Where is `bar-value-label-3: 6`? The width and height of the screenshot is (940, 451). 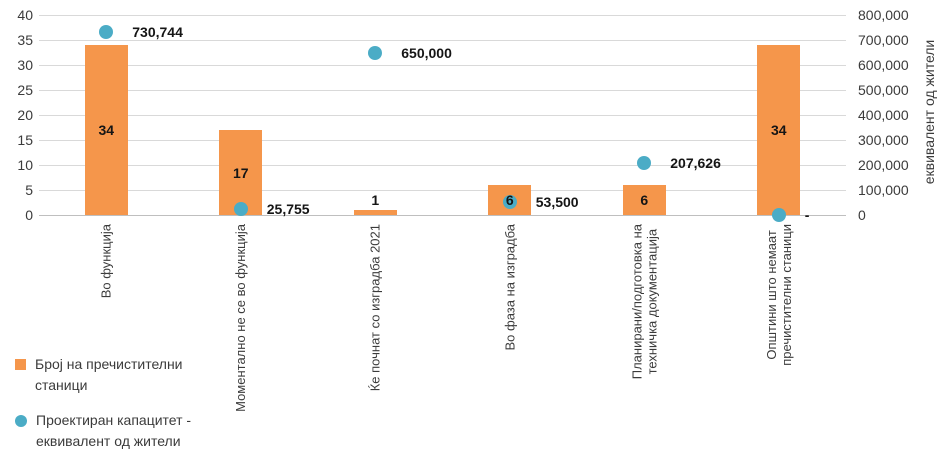 bar-value-label-3: 6 is located at coordinates (509, 200).